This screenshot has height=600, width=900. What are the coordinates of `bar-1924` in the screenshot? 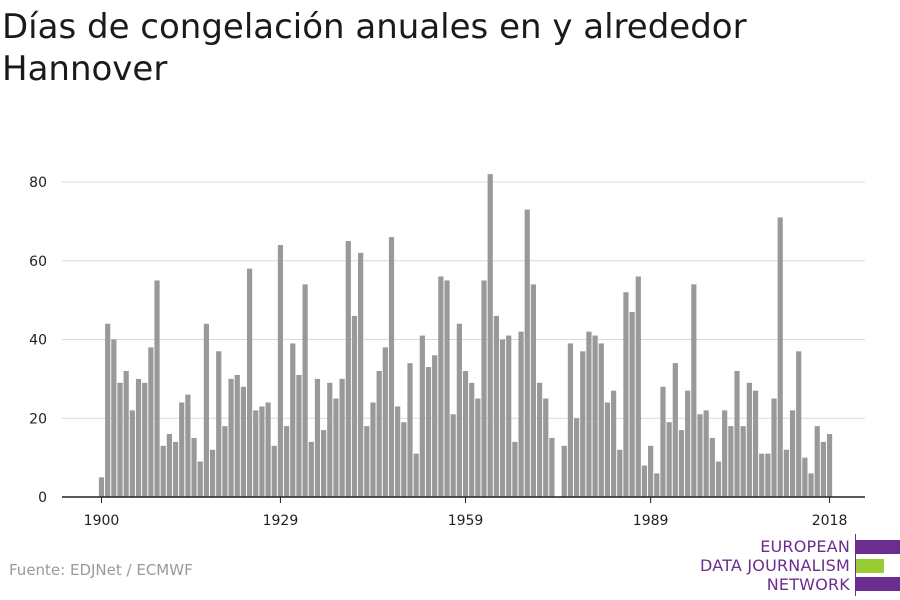 It's located at (249, 383).